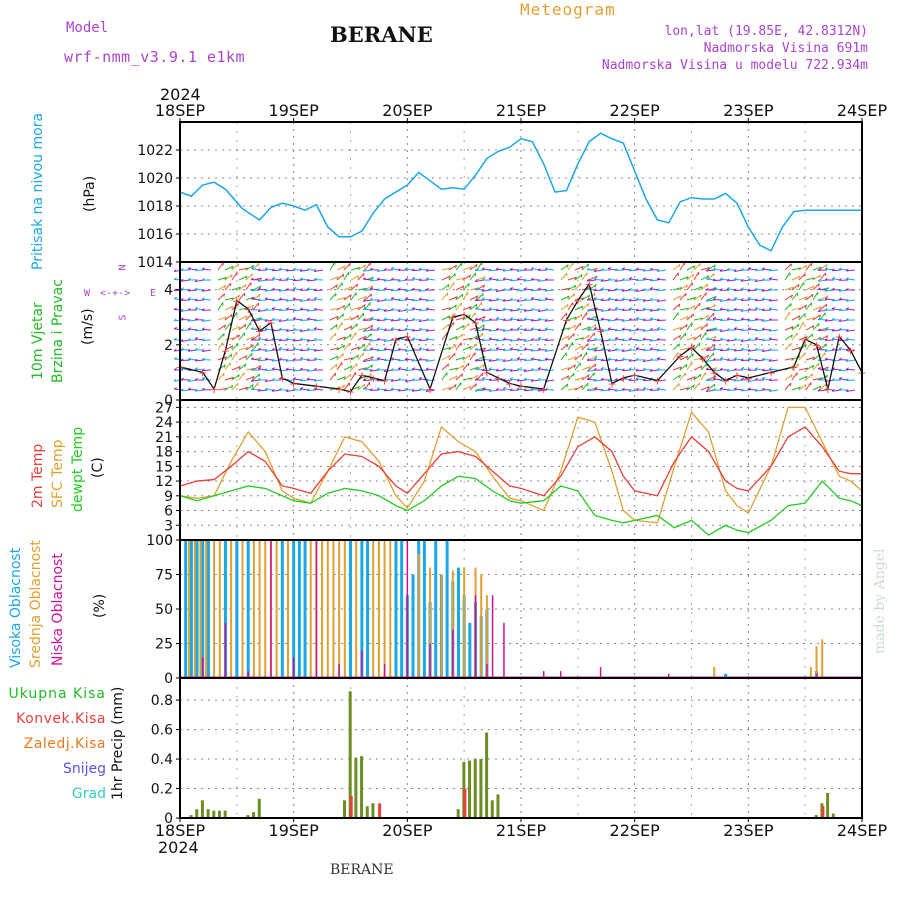  What do you see at coordinates (164, 408) in the screenshot?
I see `y-tick-label: 27` at bounding box center [164, 408].